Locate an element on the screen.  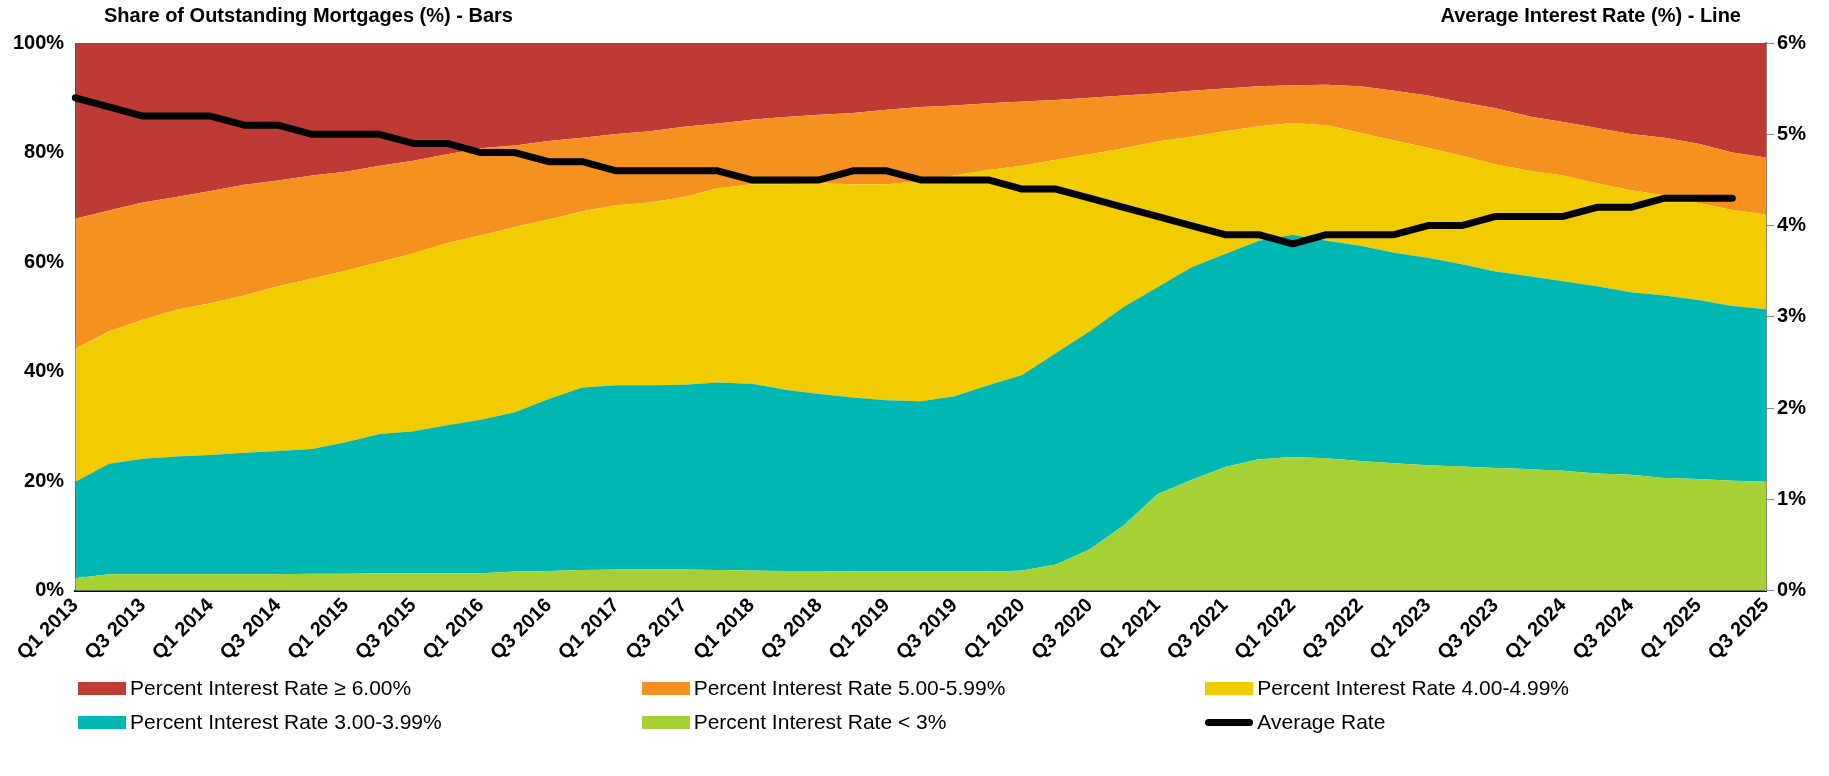
legend-label: Percent Interest Rate 3.00-3.99% is located at coordinates (286, 722).